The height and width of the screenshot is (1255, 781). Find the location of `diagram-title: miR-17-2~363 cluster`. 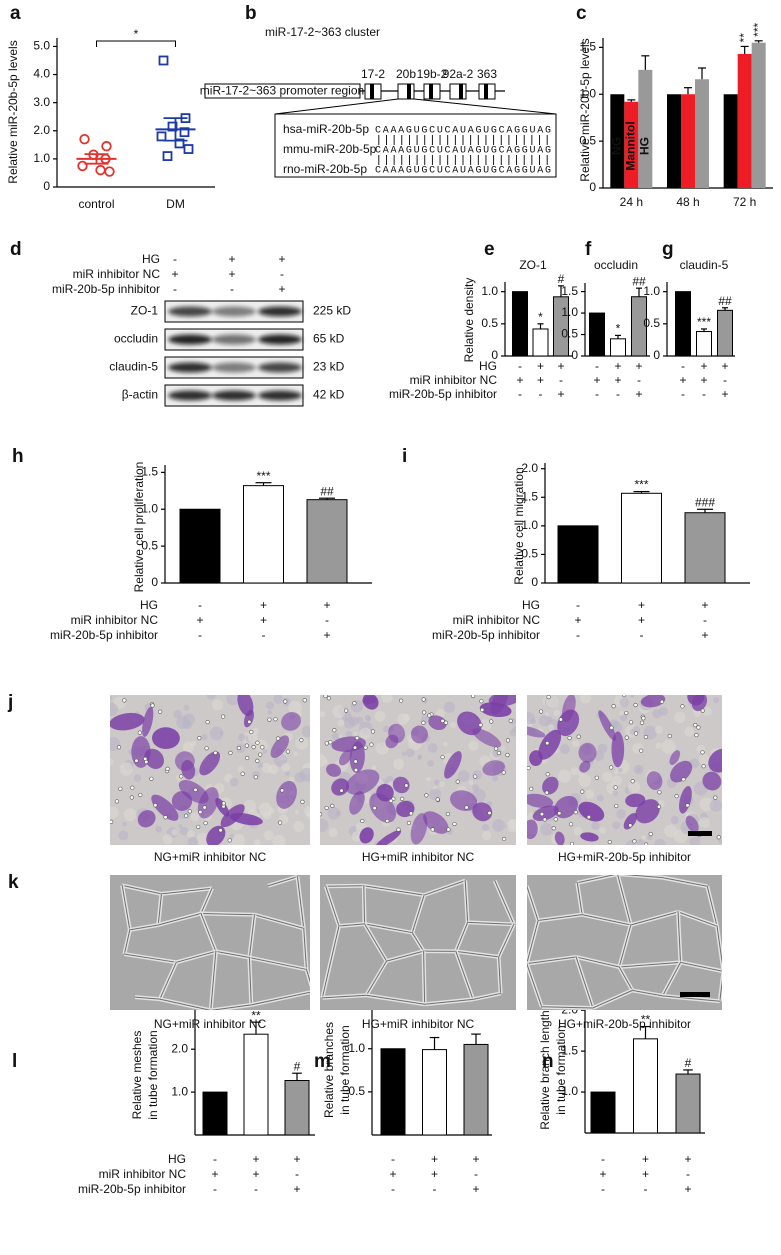

diagram-title: miR-17-2~363 cluster is located at coordinates (322, 32).